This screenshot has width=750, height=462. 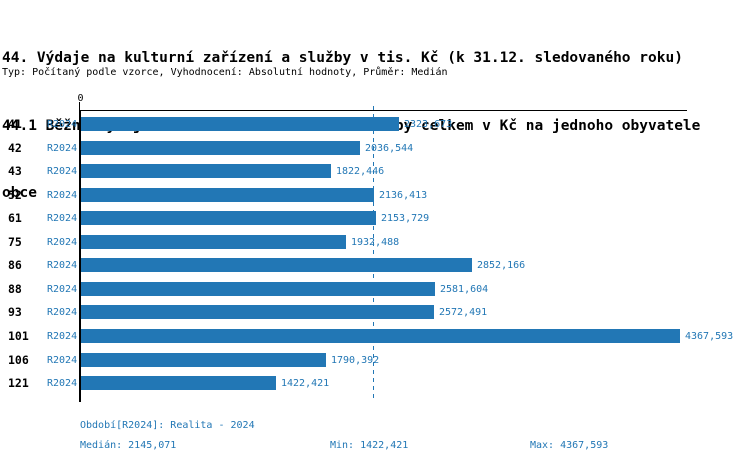 What do you see at coordinates (464, 289) in the screenshot?
I see `value-label: 2581,604` at bounding box center [464, 289].